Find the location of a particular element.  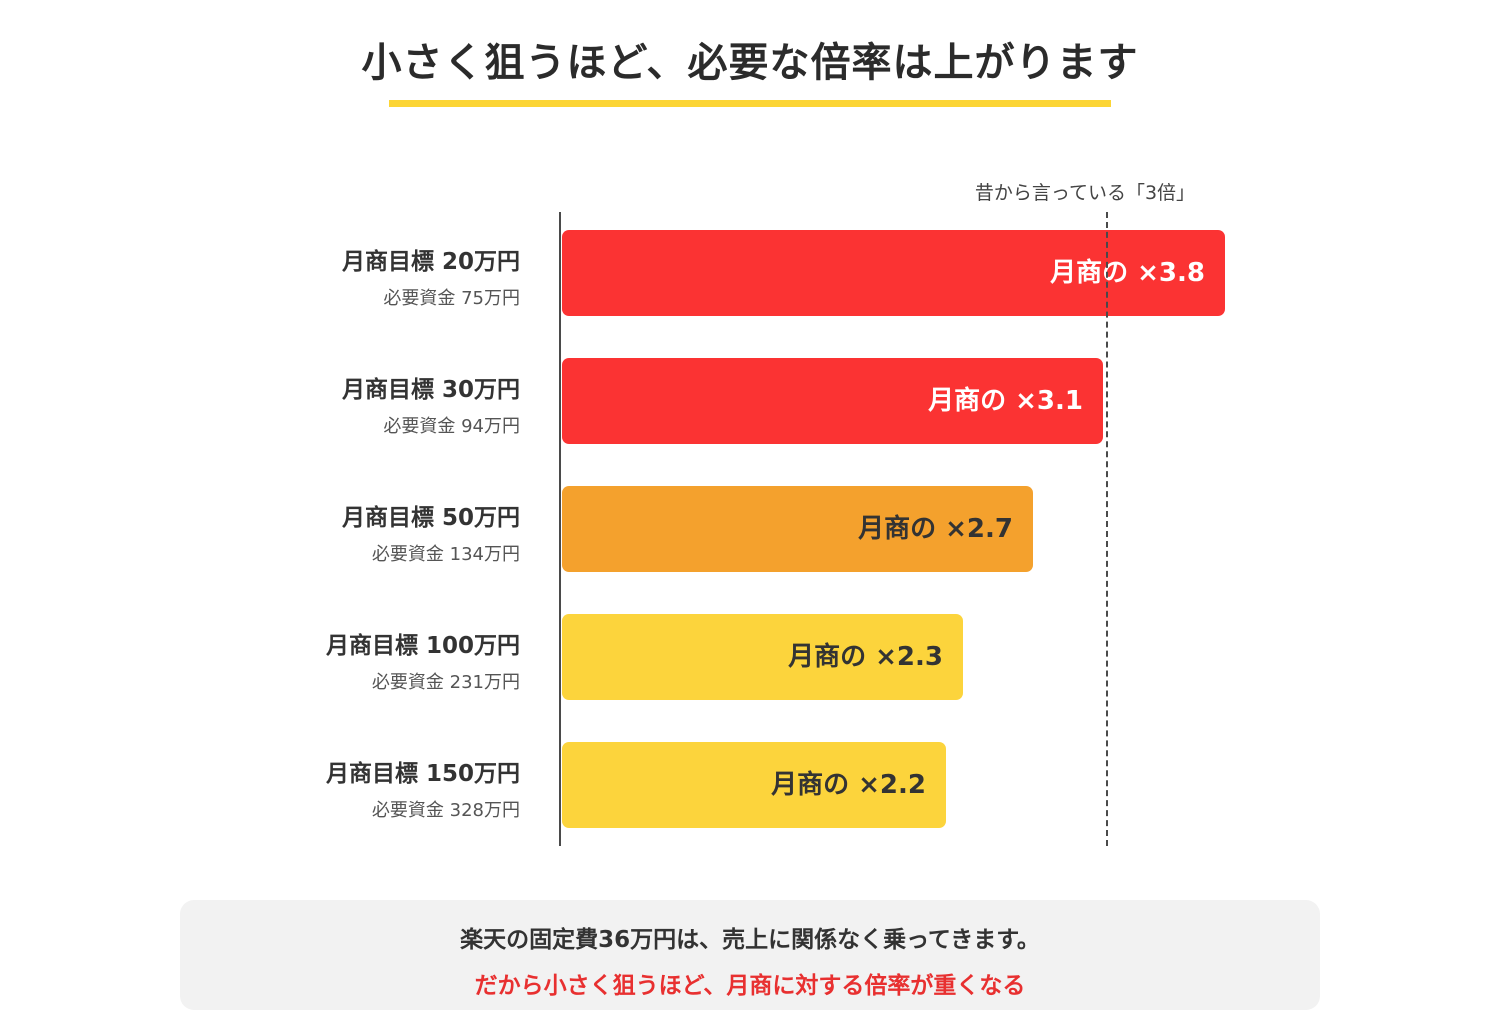

bar: 月商の ×2.2 is located at coordinates (754, 785).